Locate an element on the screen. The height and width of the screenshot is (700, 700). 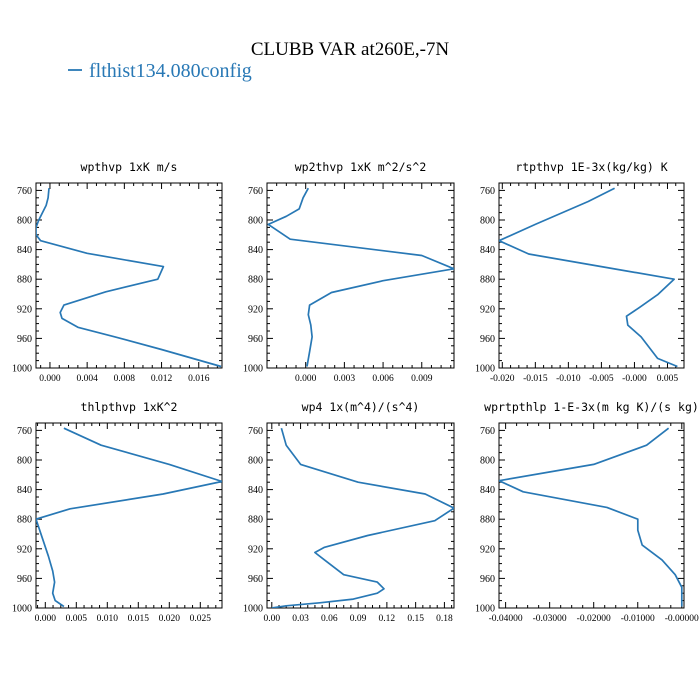
x-tick-label: 0.004 is located at coordinates (87, 379).